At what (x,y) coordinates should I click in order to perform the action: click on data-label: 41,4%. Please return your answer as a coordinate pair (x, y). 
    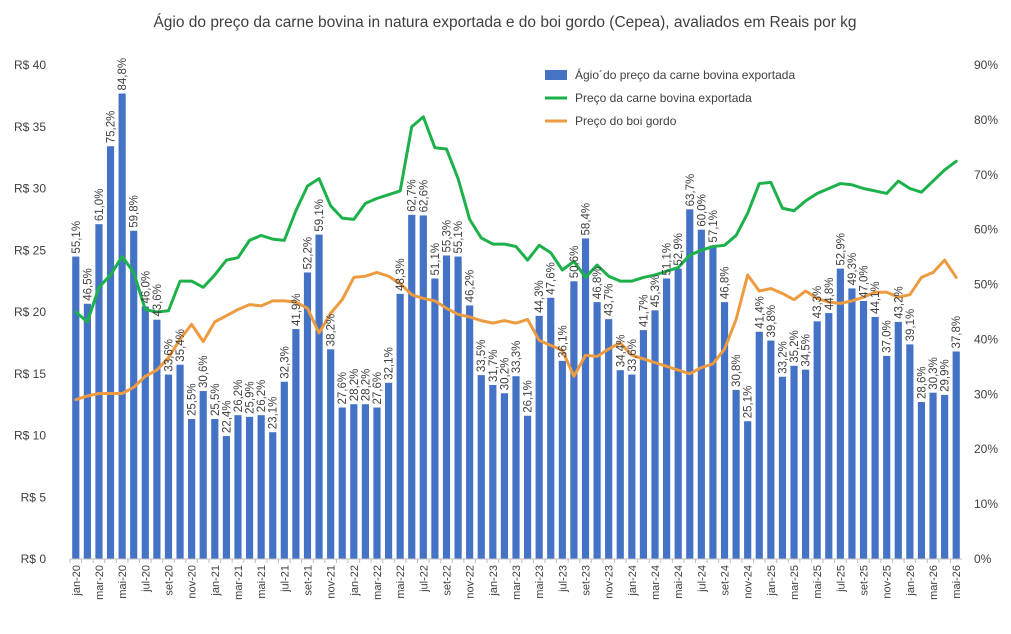
    Looking at the image, I should click on (760, 312).